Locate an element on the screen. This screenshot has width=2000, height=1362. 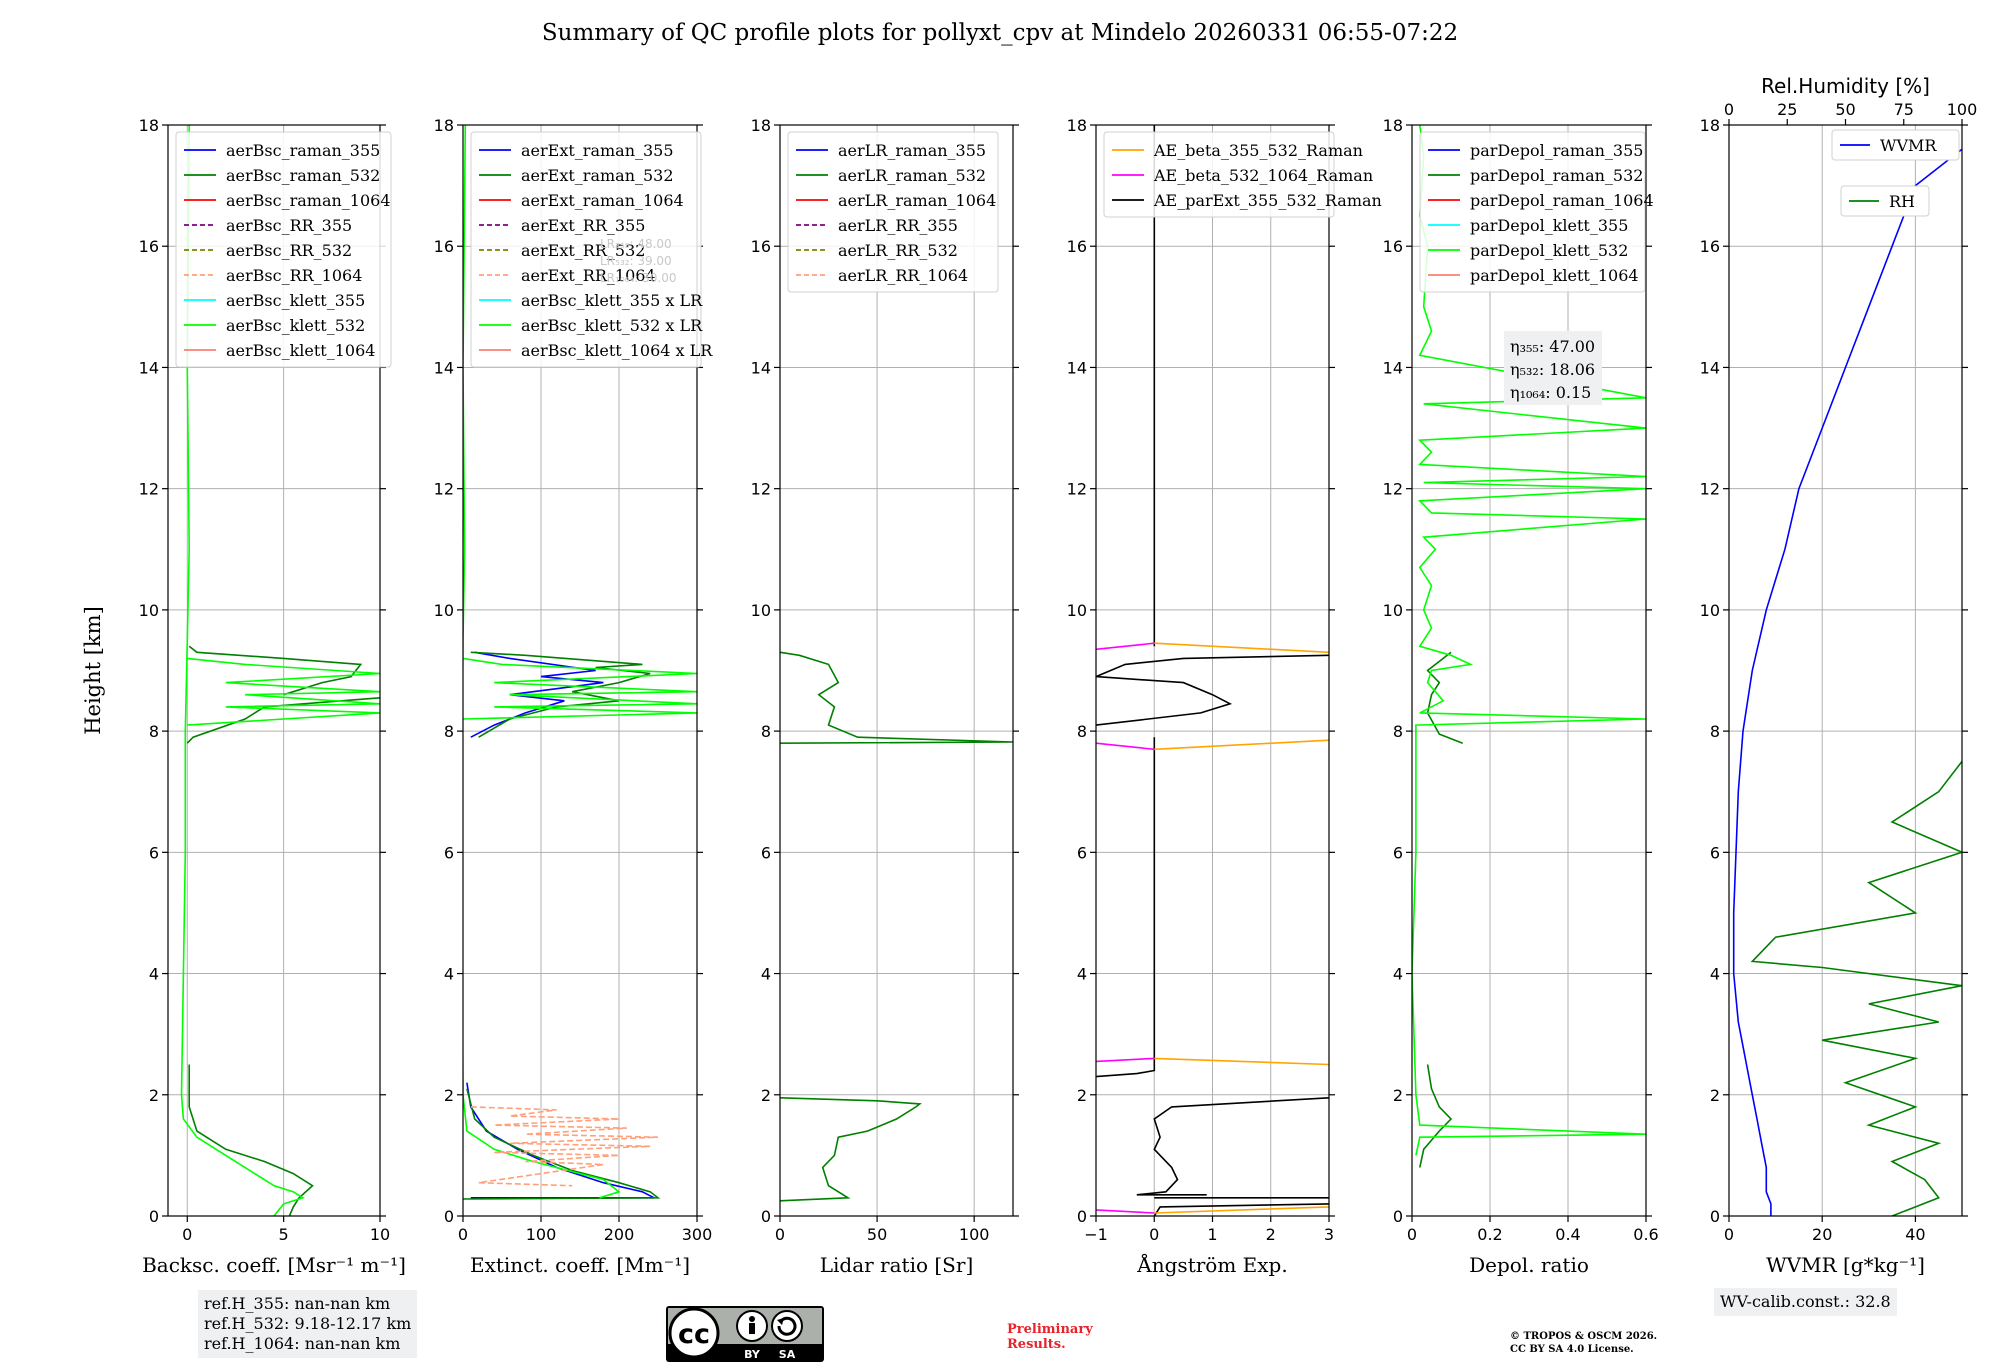
eta-box: η₃₅₅: 47.00 η₅₃₂: 18.06 η₁₀₆₄: 0.15 is located at coordinates (1553, 368).